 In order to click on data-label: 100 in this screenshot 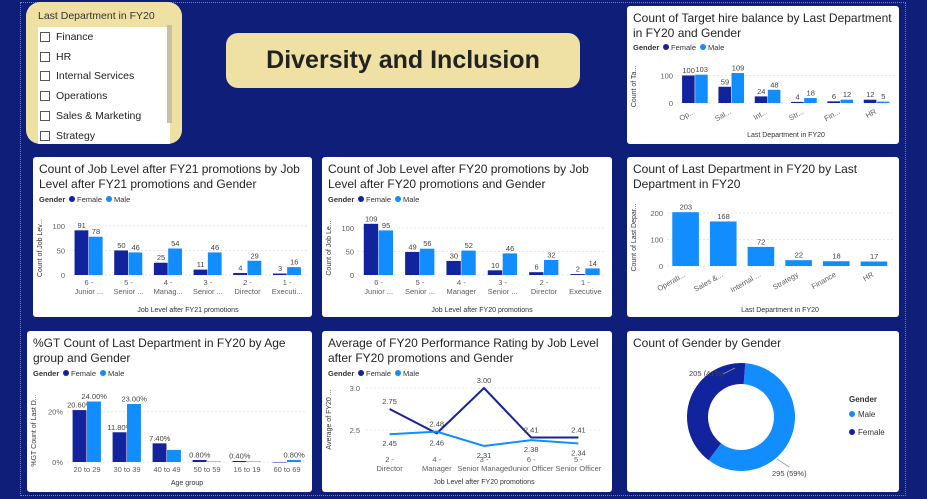, I will do `click(688, 70)`.